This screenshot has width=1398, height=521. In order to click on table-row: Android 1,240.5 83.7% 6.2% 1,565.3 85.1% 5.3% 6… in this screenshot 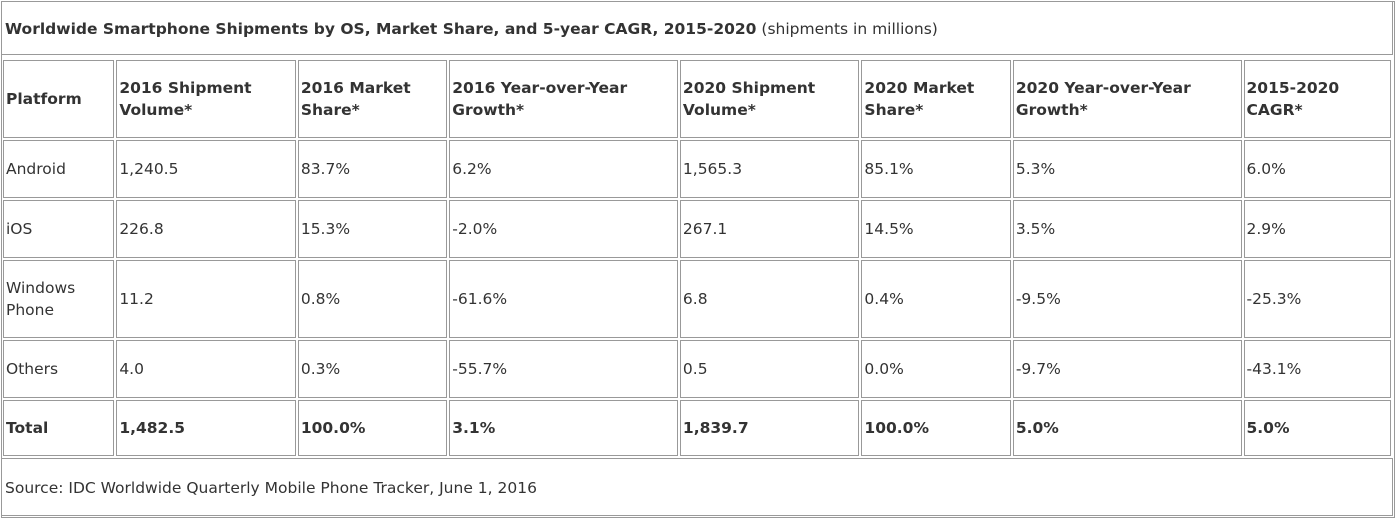, I will do `click(697, 169)`.